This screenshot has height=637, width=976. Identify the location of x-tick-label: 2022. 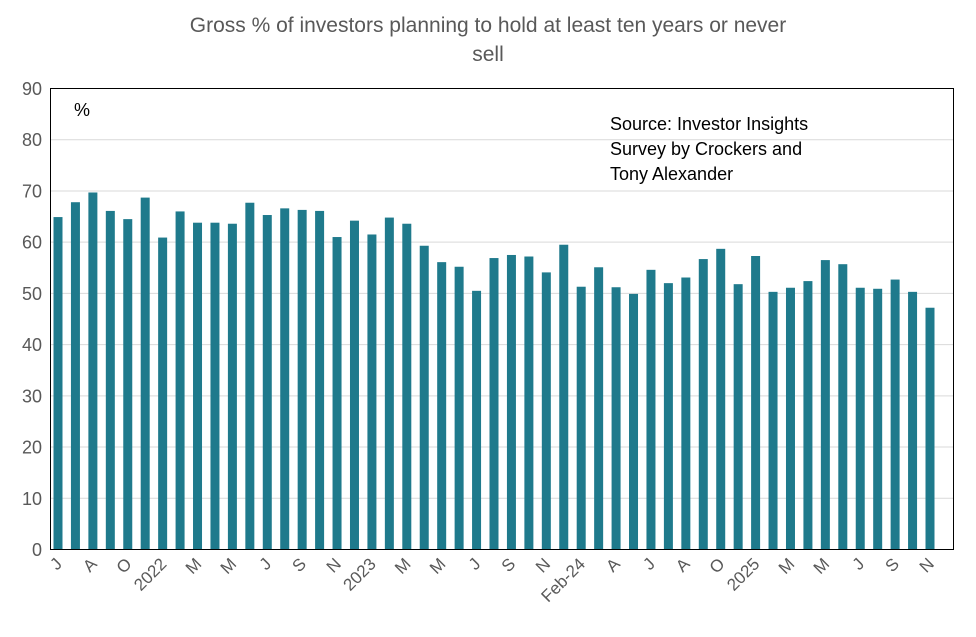
(150, 574).